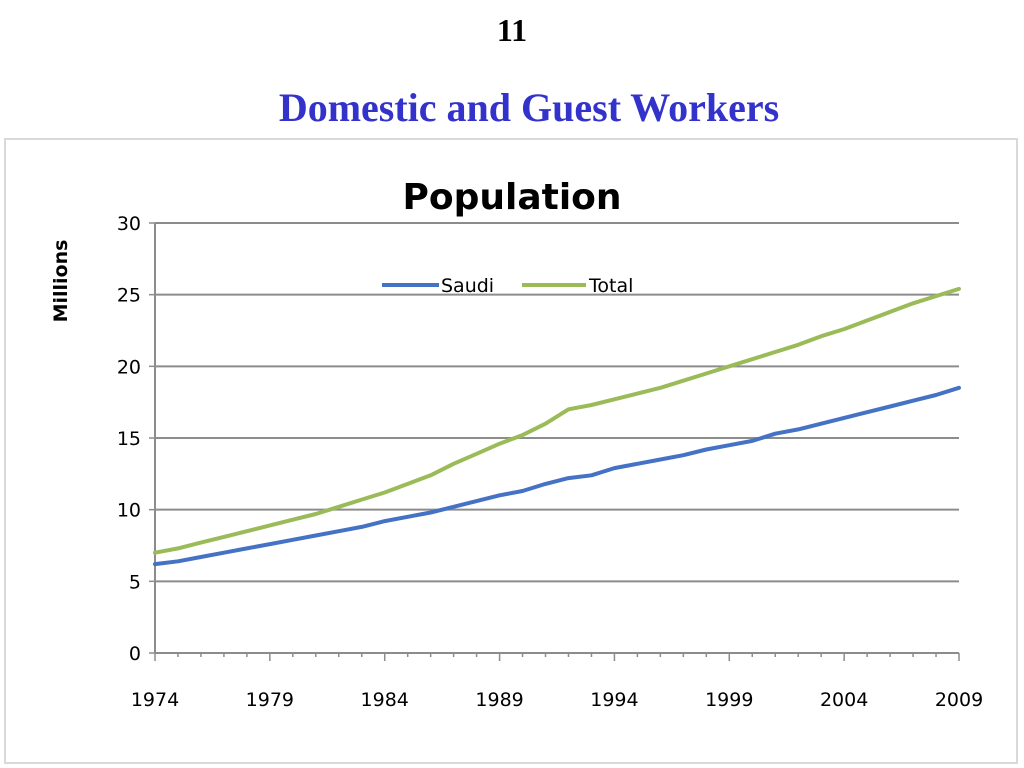 This screenshot has height=768, width=1024. Describe the element at coordinates (129, 224) in the screenshot. I see `y-tick-label: 30` at that location.